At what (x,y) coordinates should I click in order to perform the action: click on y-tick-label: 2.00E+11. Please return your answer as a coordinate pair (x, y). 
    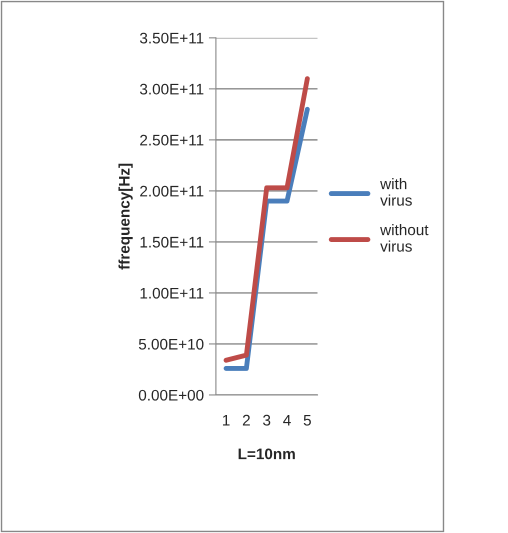
    Looking at the image, I should click on (172, 191).